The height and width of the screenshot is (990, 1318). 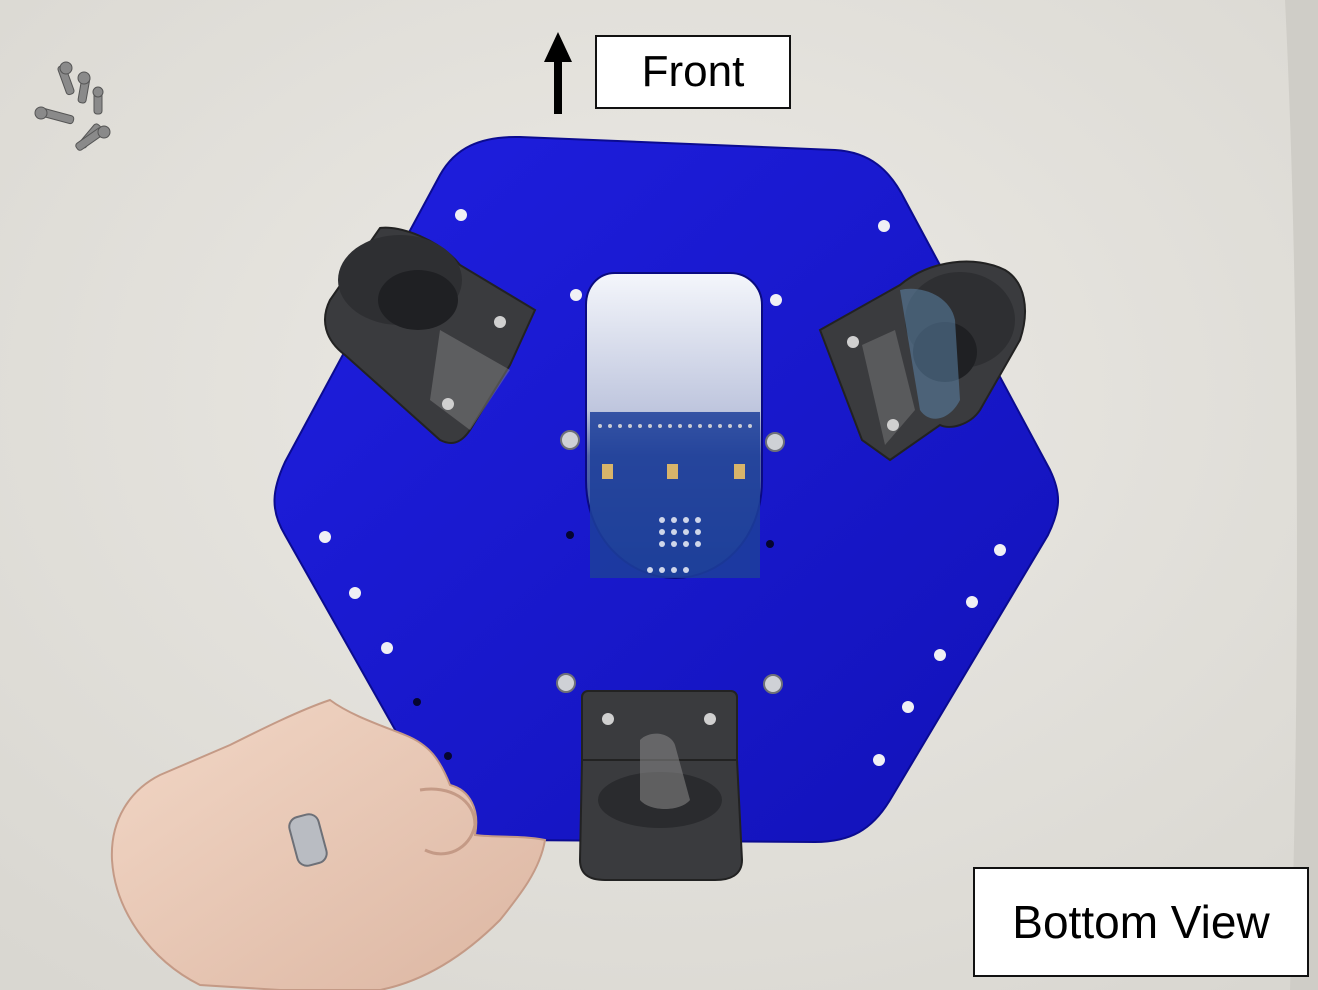 What do you see at coordinates (922, 361) in the screenshot?
I see `mount-right` at bounding box center [922, 361].